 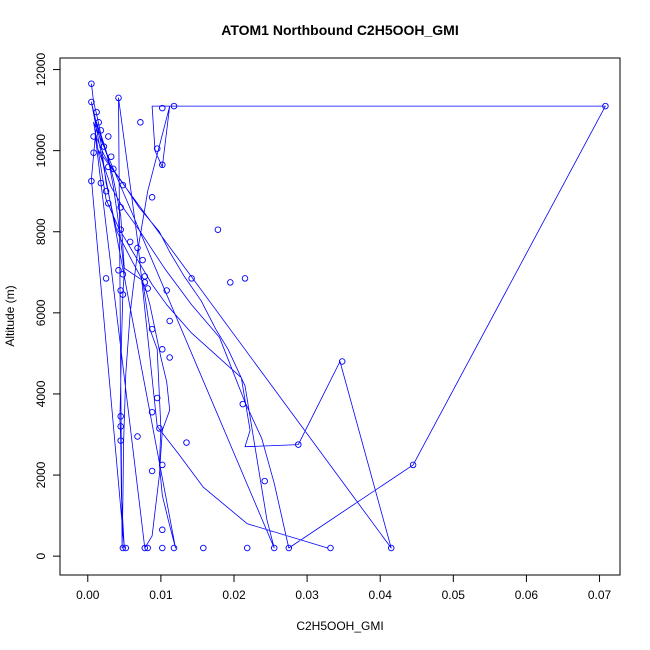 I want to click on y-axis: 0 2000 4000 6000 8000 10000 12000, so click(x=47, y=306).